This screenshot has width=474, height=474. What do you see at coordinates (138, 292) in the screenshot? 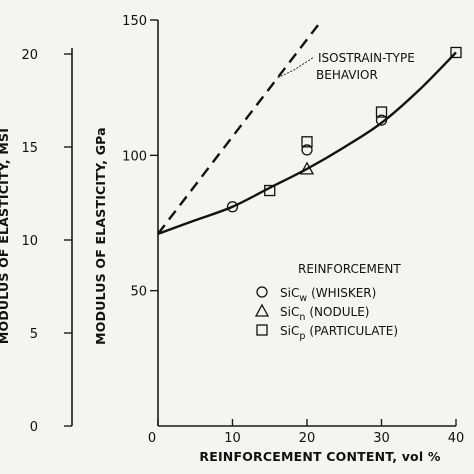
I see `y-tick-label: 50` at bounding box center [138, 292].